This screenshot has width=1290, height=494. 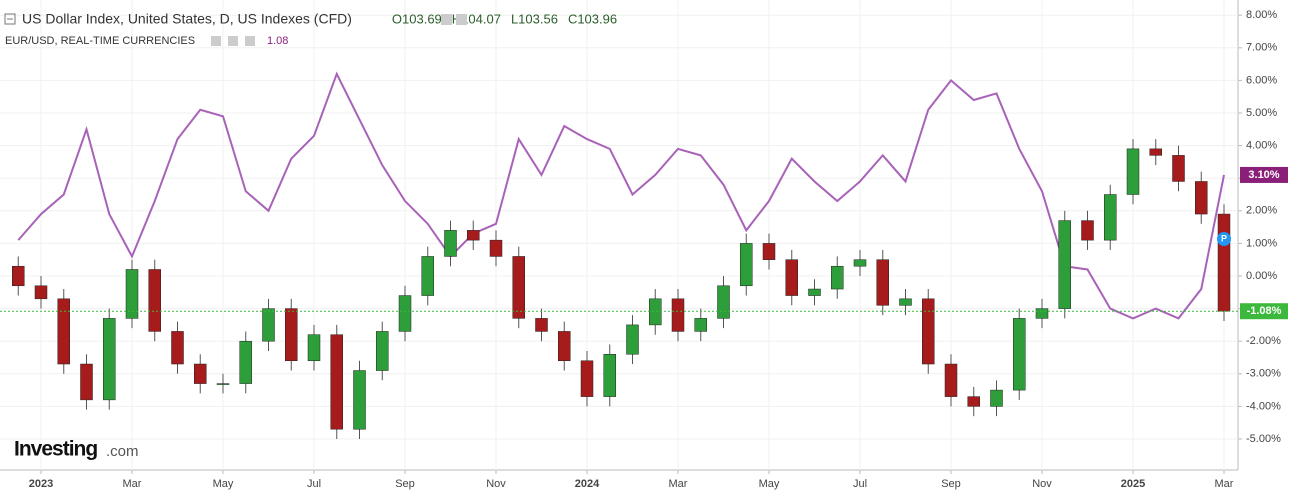 I want to click on watermark-suffix: .com, so click(x=122, y=451).